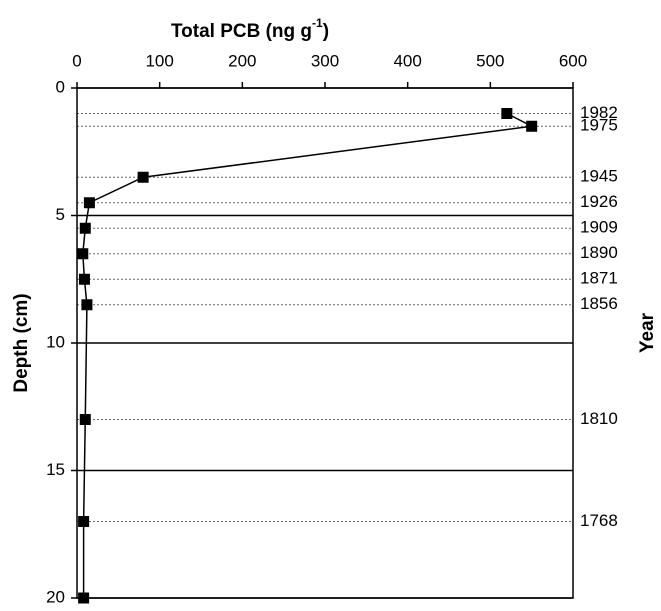 Image resolution: width=661 pixels, height=611 pixels. Describe the element at coordinates (241, 31) in the screenshot. I see `title-main: Total PCB (ng g` at that location.